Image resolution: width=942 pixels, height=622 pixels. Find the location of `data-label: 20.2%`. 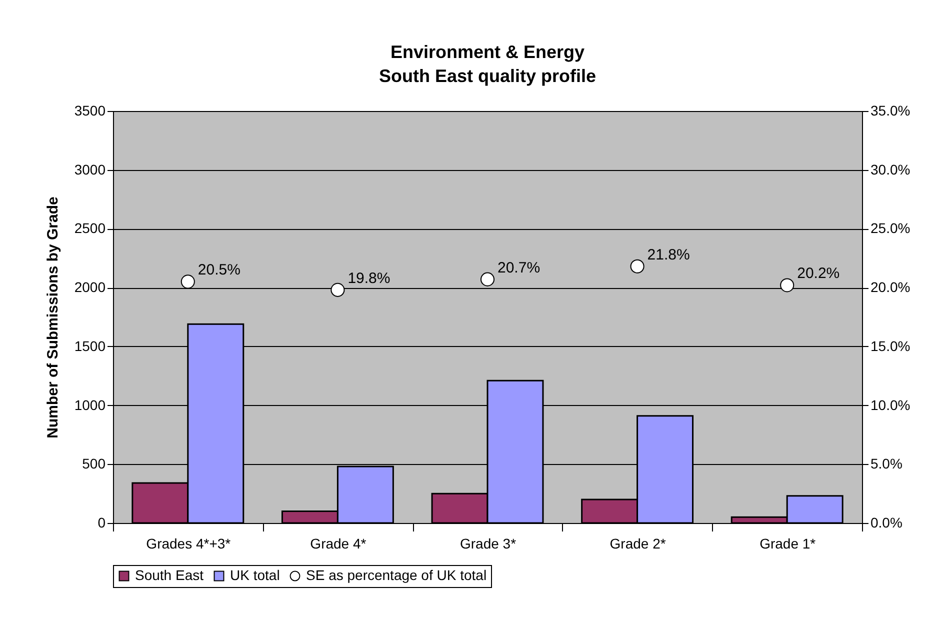

data-label: 20.2% is located at coordinates (818, 273).